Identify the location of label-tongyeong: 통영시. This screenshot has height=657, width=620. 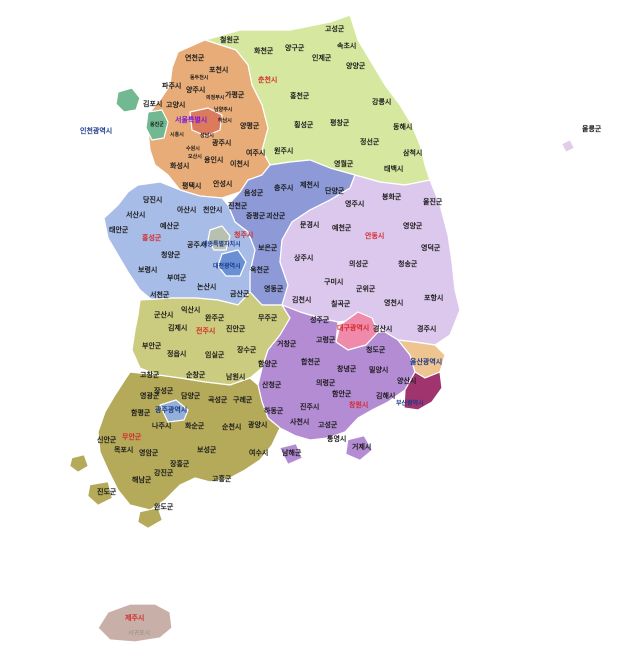
(336, 438).